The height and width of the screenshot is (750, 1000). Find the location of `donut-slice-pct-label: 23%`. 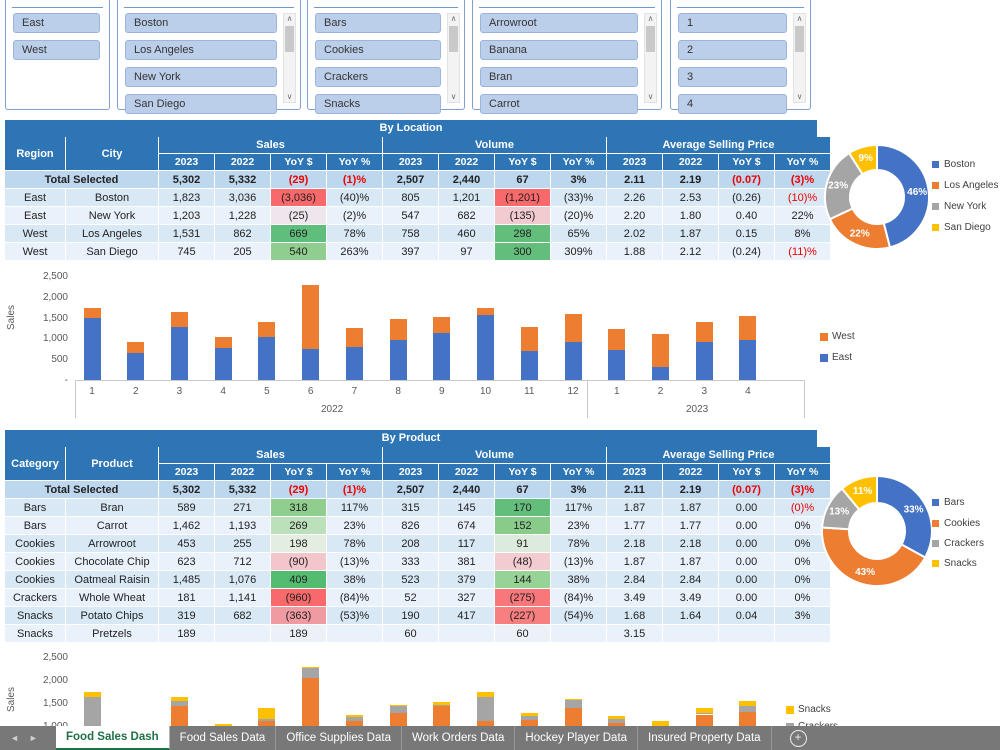

donut-slice-pct-label: 23% is located at coordinates (838, 186).